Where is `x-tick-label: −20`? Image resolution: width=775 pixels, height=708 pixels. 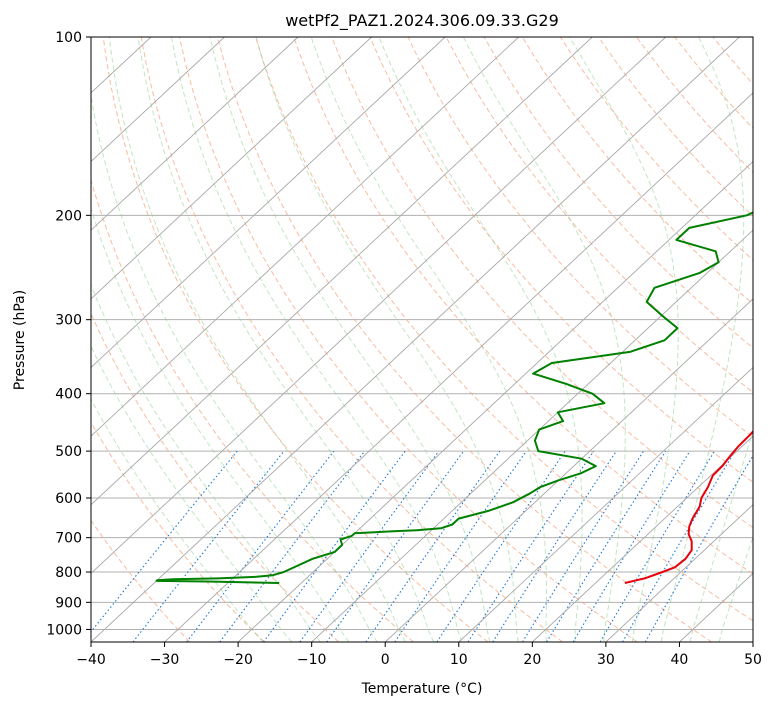
x-tick-label: −20 is located at coordinates (238, 660).